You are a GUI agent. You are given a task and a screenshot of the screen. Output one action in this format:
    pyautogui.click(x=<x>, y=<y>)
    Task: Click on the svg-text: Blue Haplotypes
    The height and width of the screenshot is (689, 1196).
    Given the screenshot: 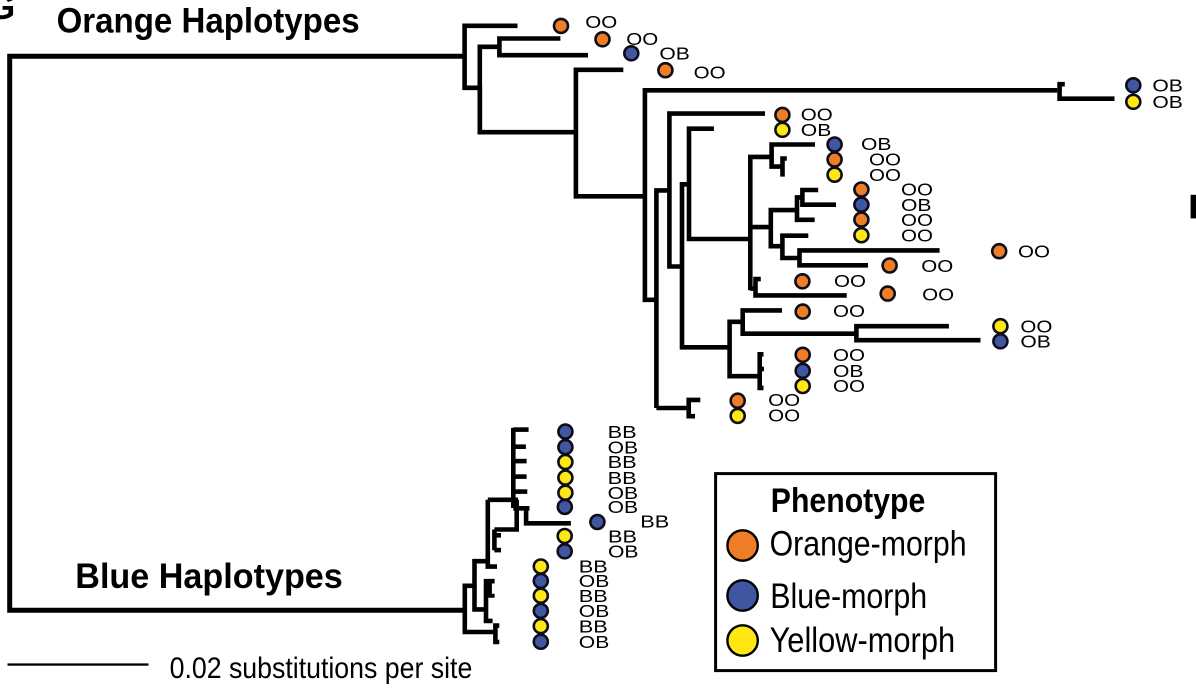 What is the action you would take?
    pyautogui.click(x=209, y=576)
    